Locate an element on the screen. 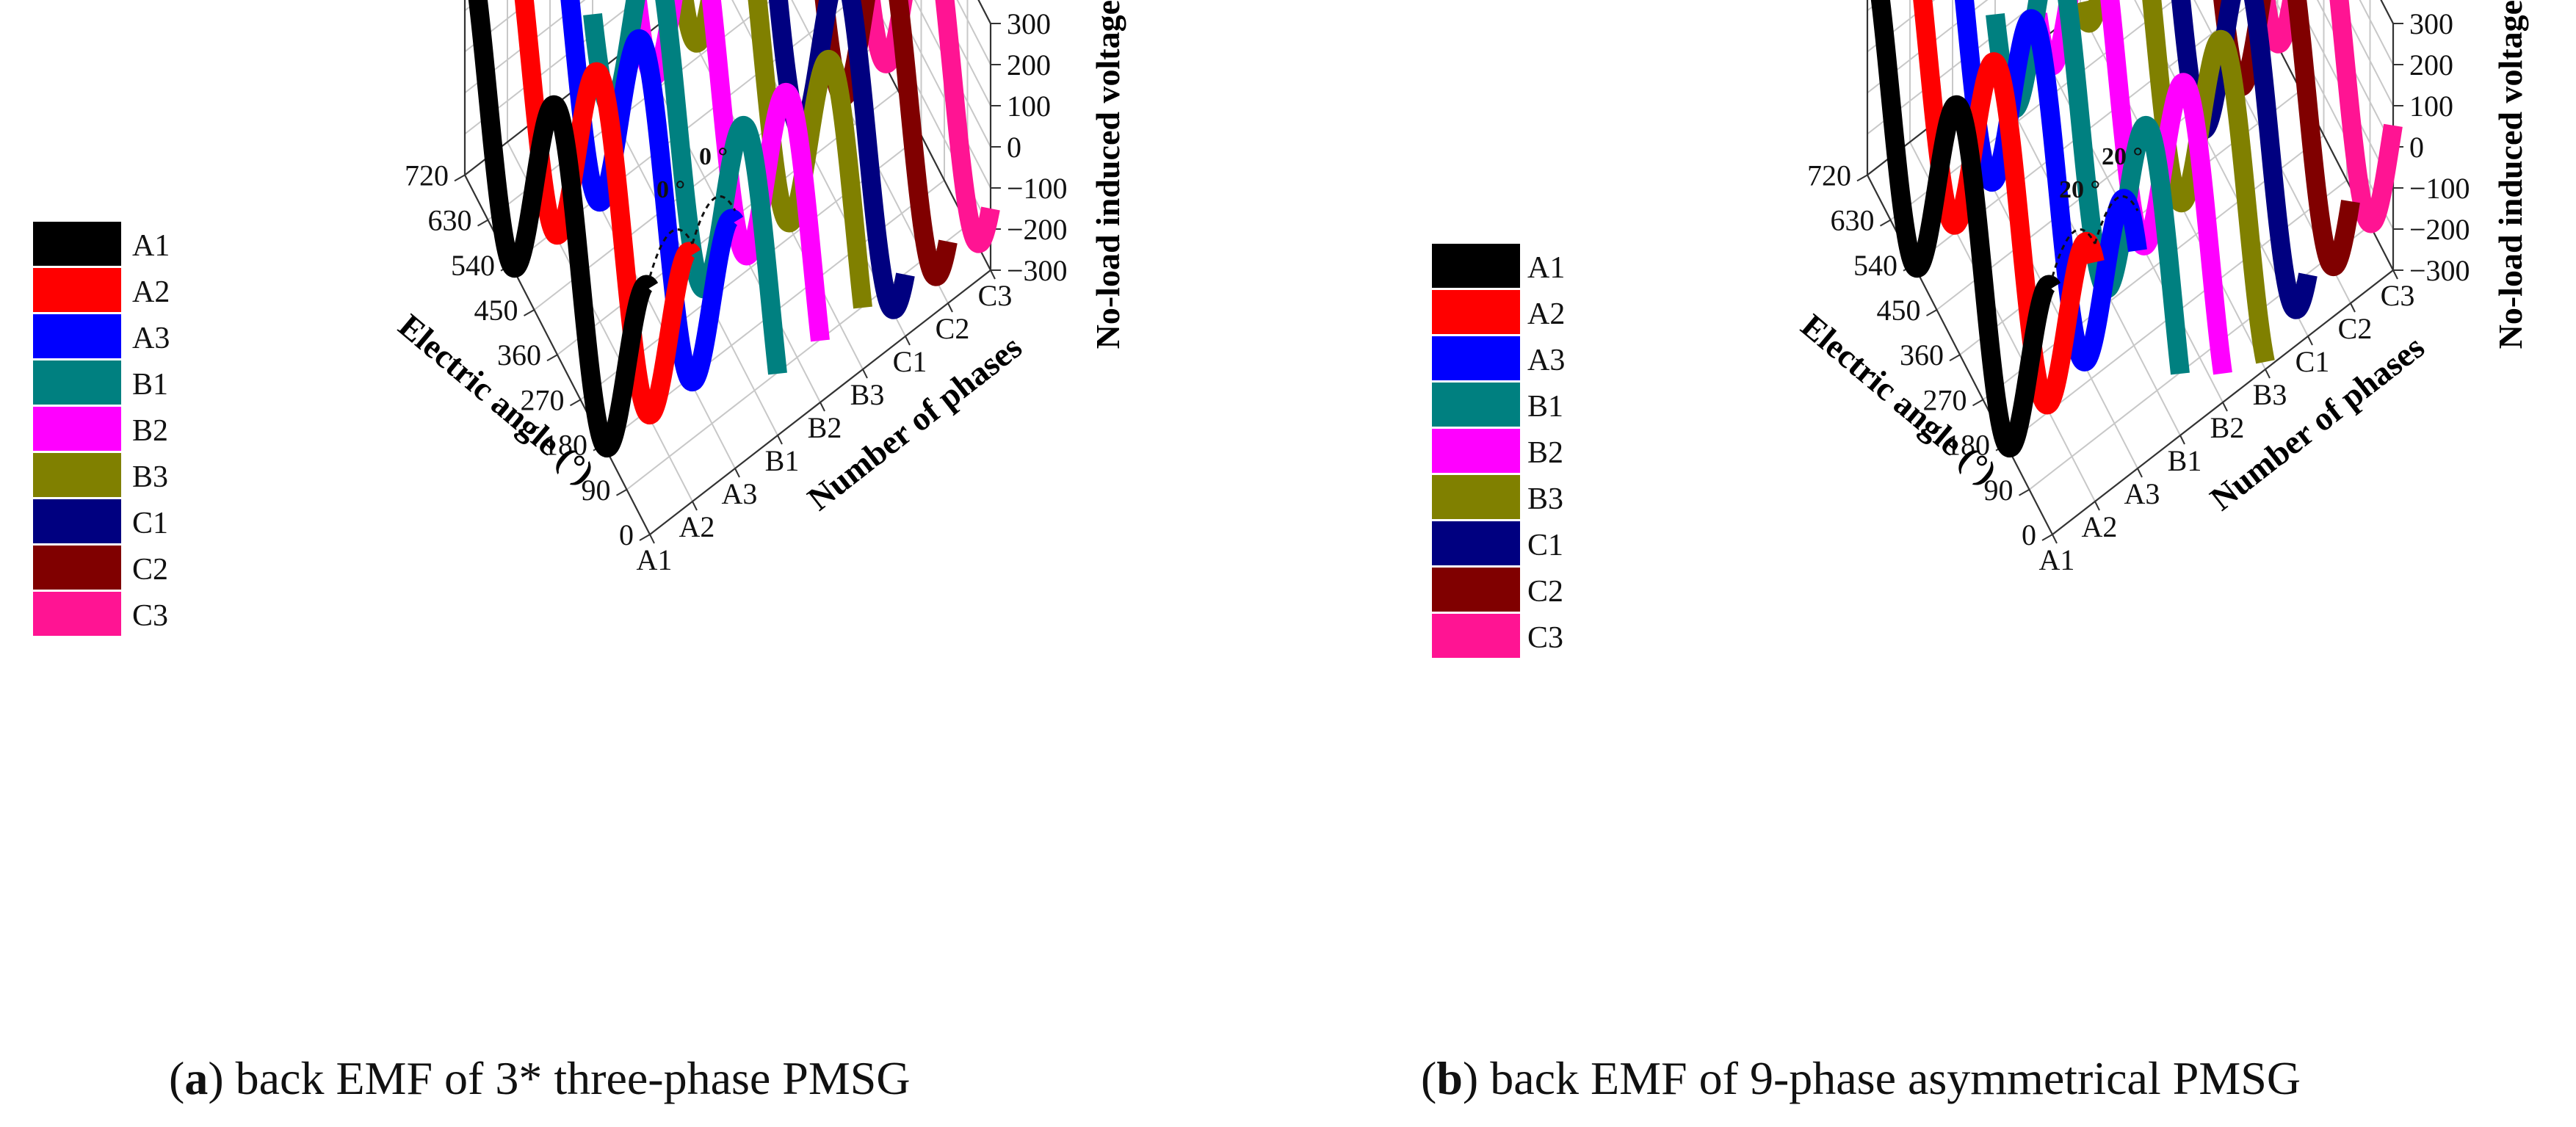  legend: A1 A2 A3 B1 B2 B3 C1 C2 C3 is located at coordinates (1498, 451).